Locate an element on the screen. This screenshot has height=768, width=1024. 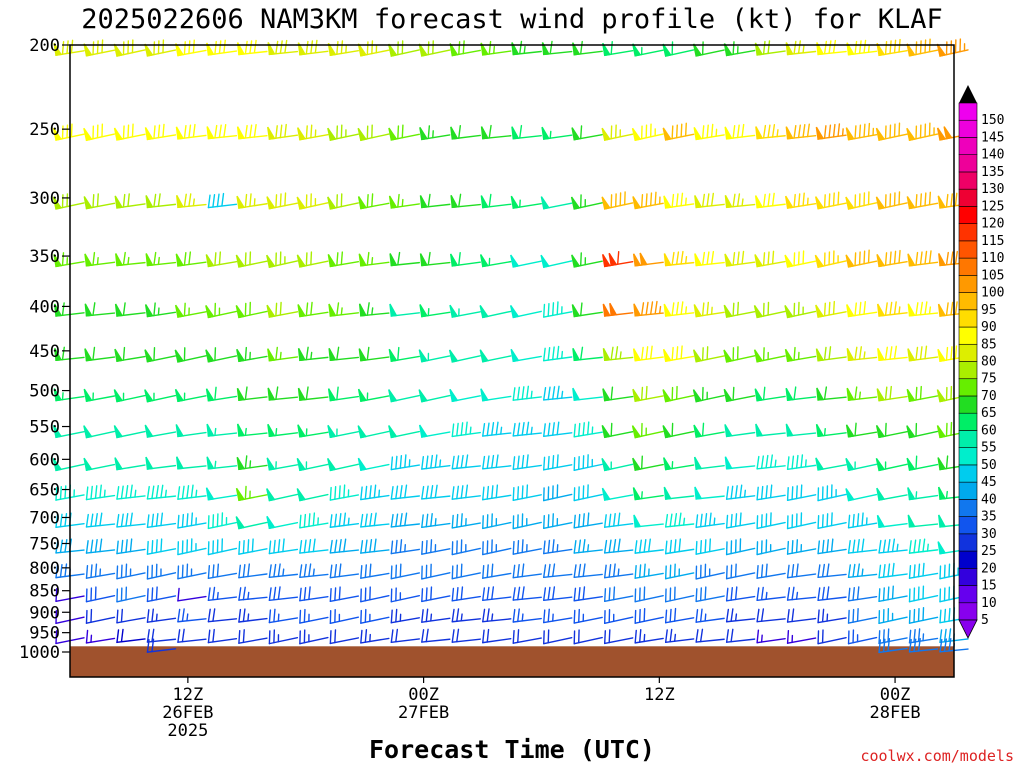
x-tick-label: 27FEB is located at coordinates (423, 713).